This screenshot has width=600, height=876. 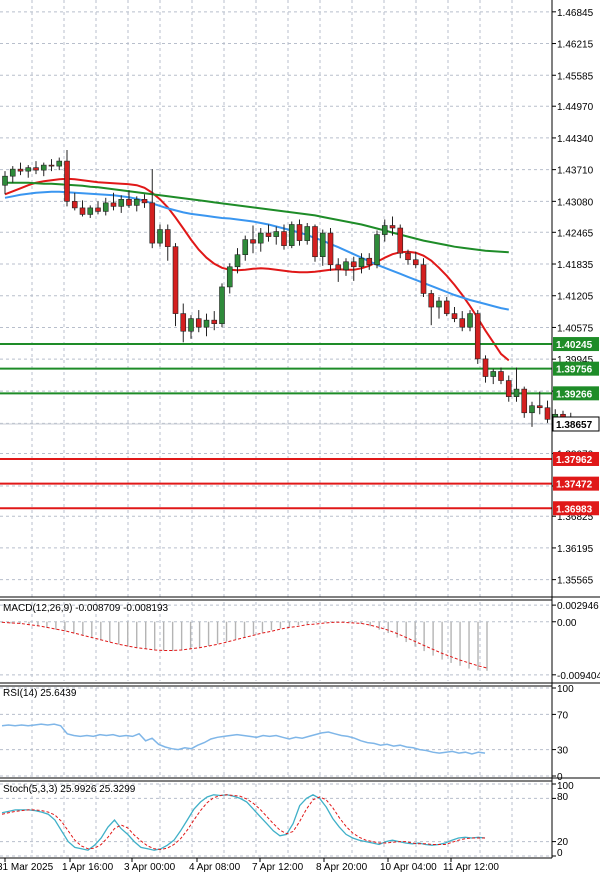 I want to click on support-1-label: 1.37472, so click(x=574, y=485).